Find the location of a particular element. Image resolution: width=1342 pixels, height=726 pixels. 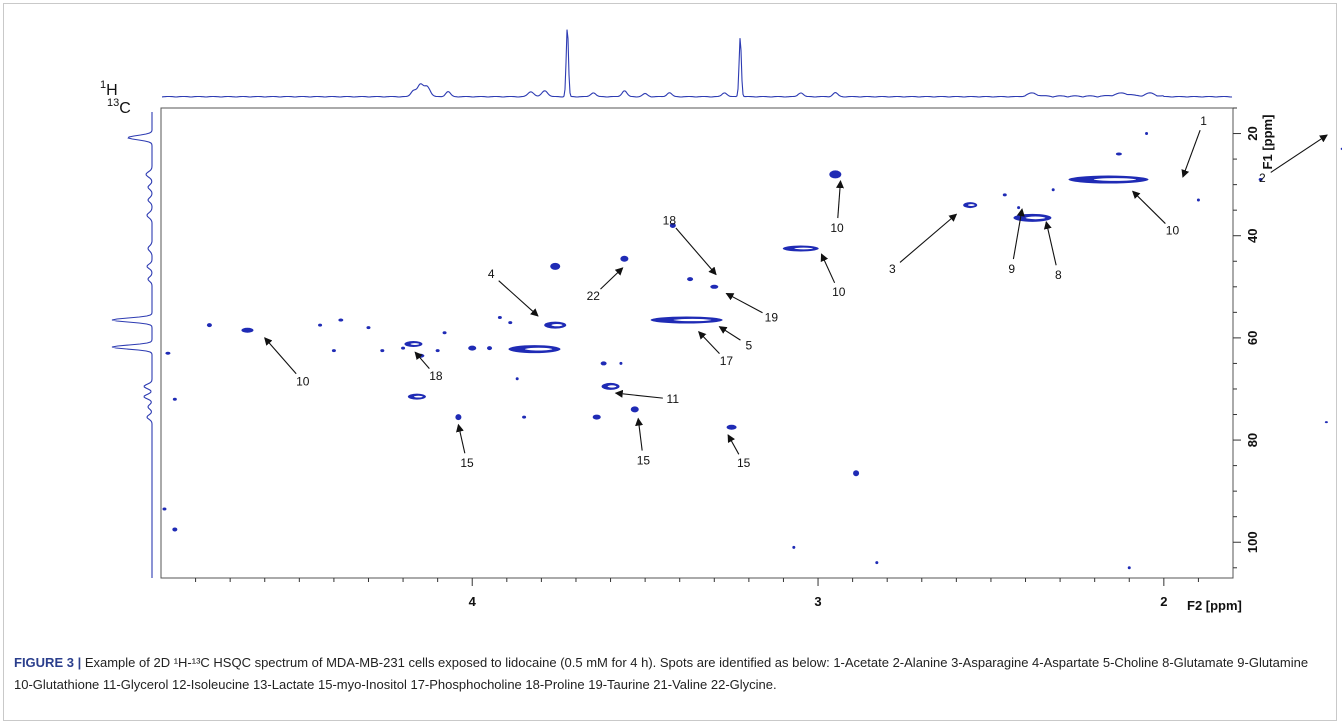

annotation-label-1: 2 is located at coordinates (1262, 178).